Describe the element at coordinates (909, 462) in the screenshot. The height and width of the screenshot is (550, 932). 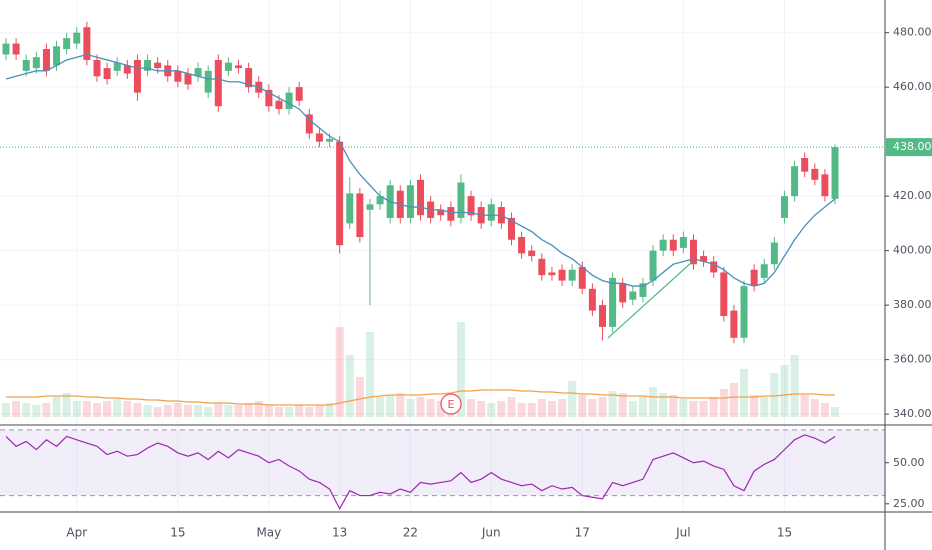
I see `rsi-tick-label: 50.00` at that location.